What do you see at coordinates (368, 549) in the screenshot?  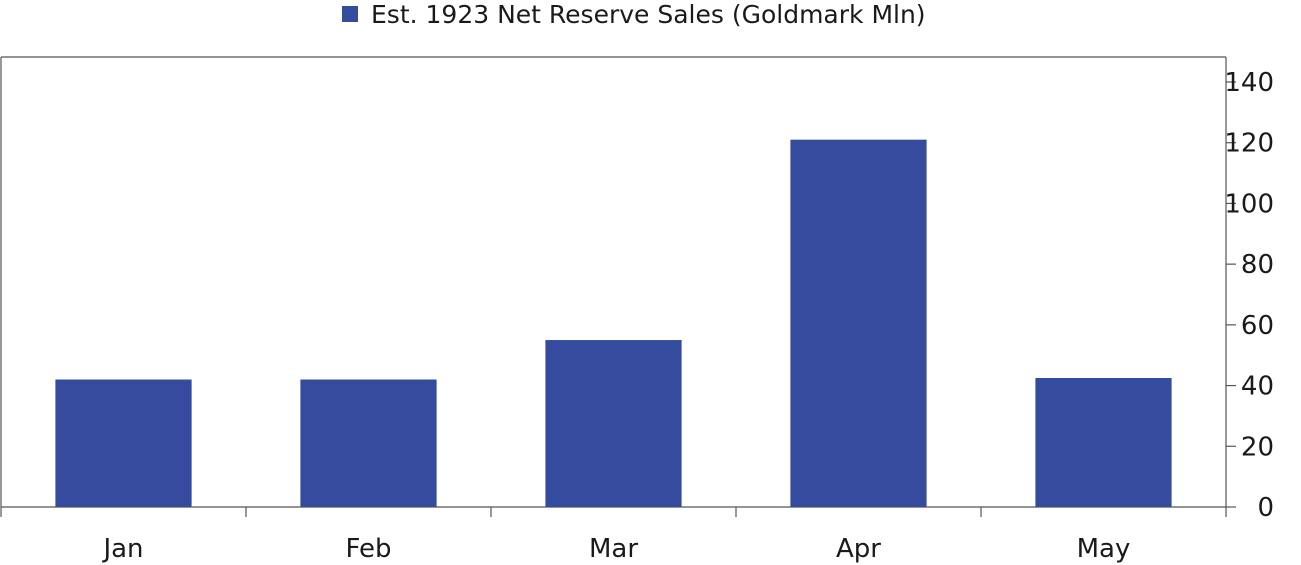 I see `x-tick-label-feb: Feb` at bounding box center [368, 549].